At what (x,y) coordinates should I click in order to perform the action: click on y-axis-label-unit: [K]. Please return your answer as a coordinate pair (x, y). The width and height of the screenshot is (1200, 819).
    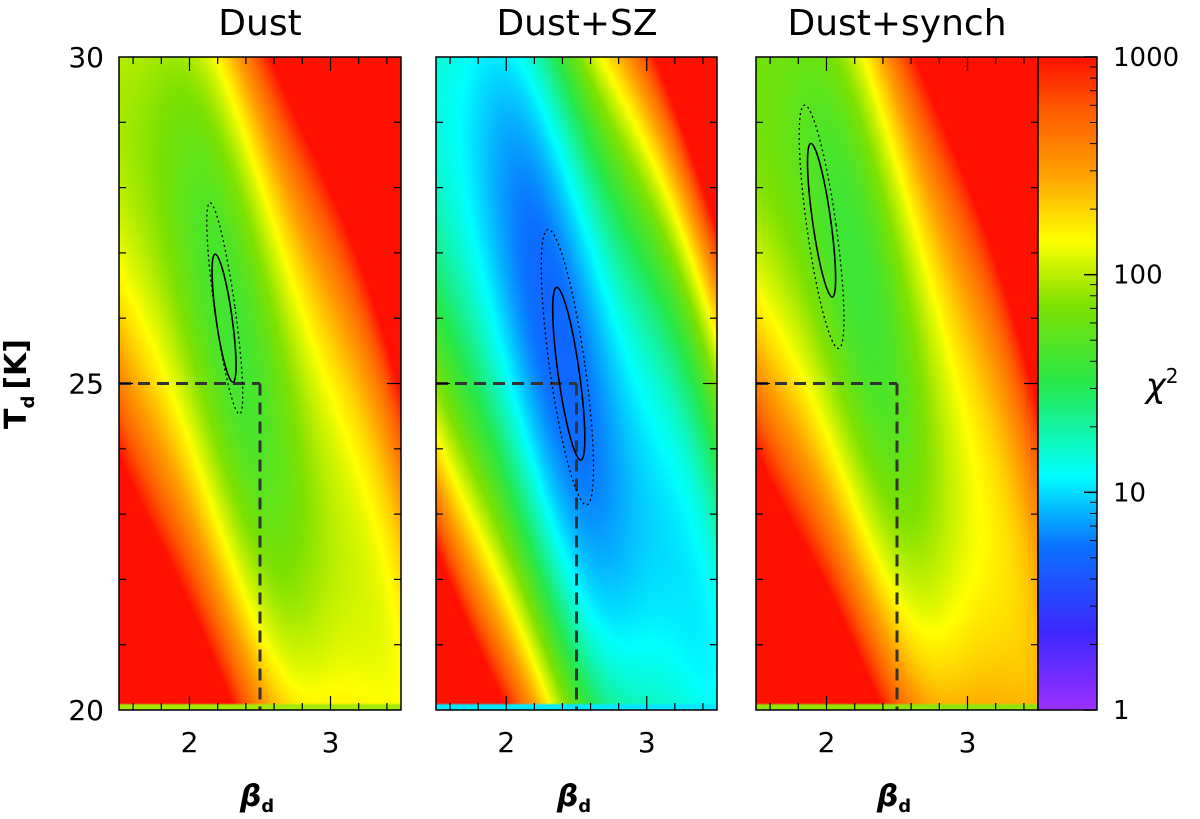
    Looking at the image, I should click on (17, 364).